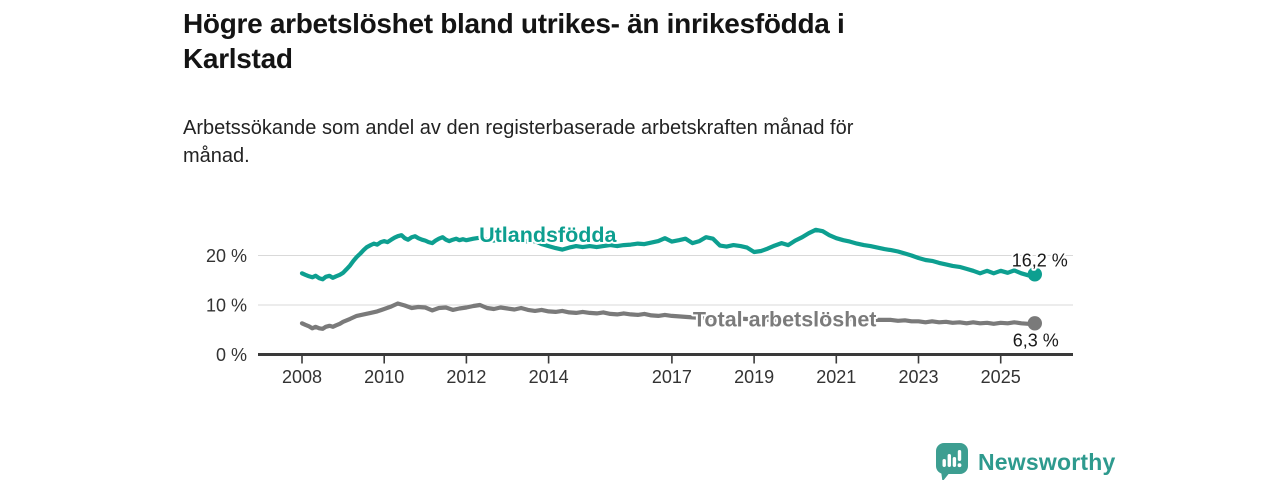 This screenshot has height=480, width=1280. Describe the element at coordinates (836, 377) in the screenshot. I see `x-axis-tick-label: 2021` at that location.